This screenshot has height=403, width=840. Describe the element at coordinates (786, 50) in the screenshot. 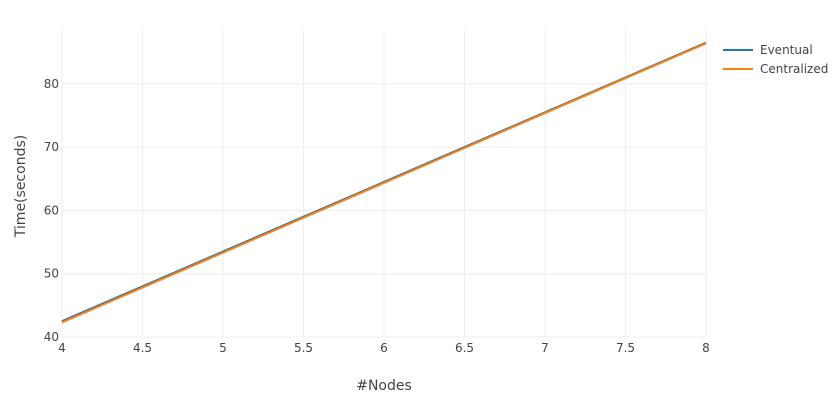

I see `legend-label: Eventual` at that location.